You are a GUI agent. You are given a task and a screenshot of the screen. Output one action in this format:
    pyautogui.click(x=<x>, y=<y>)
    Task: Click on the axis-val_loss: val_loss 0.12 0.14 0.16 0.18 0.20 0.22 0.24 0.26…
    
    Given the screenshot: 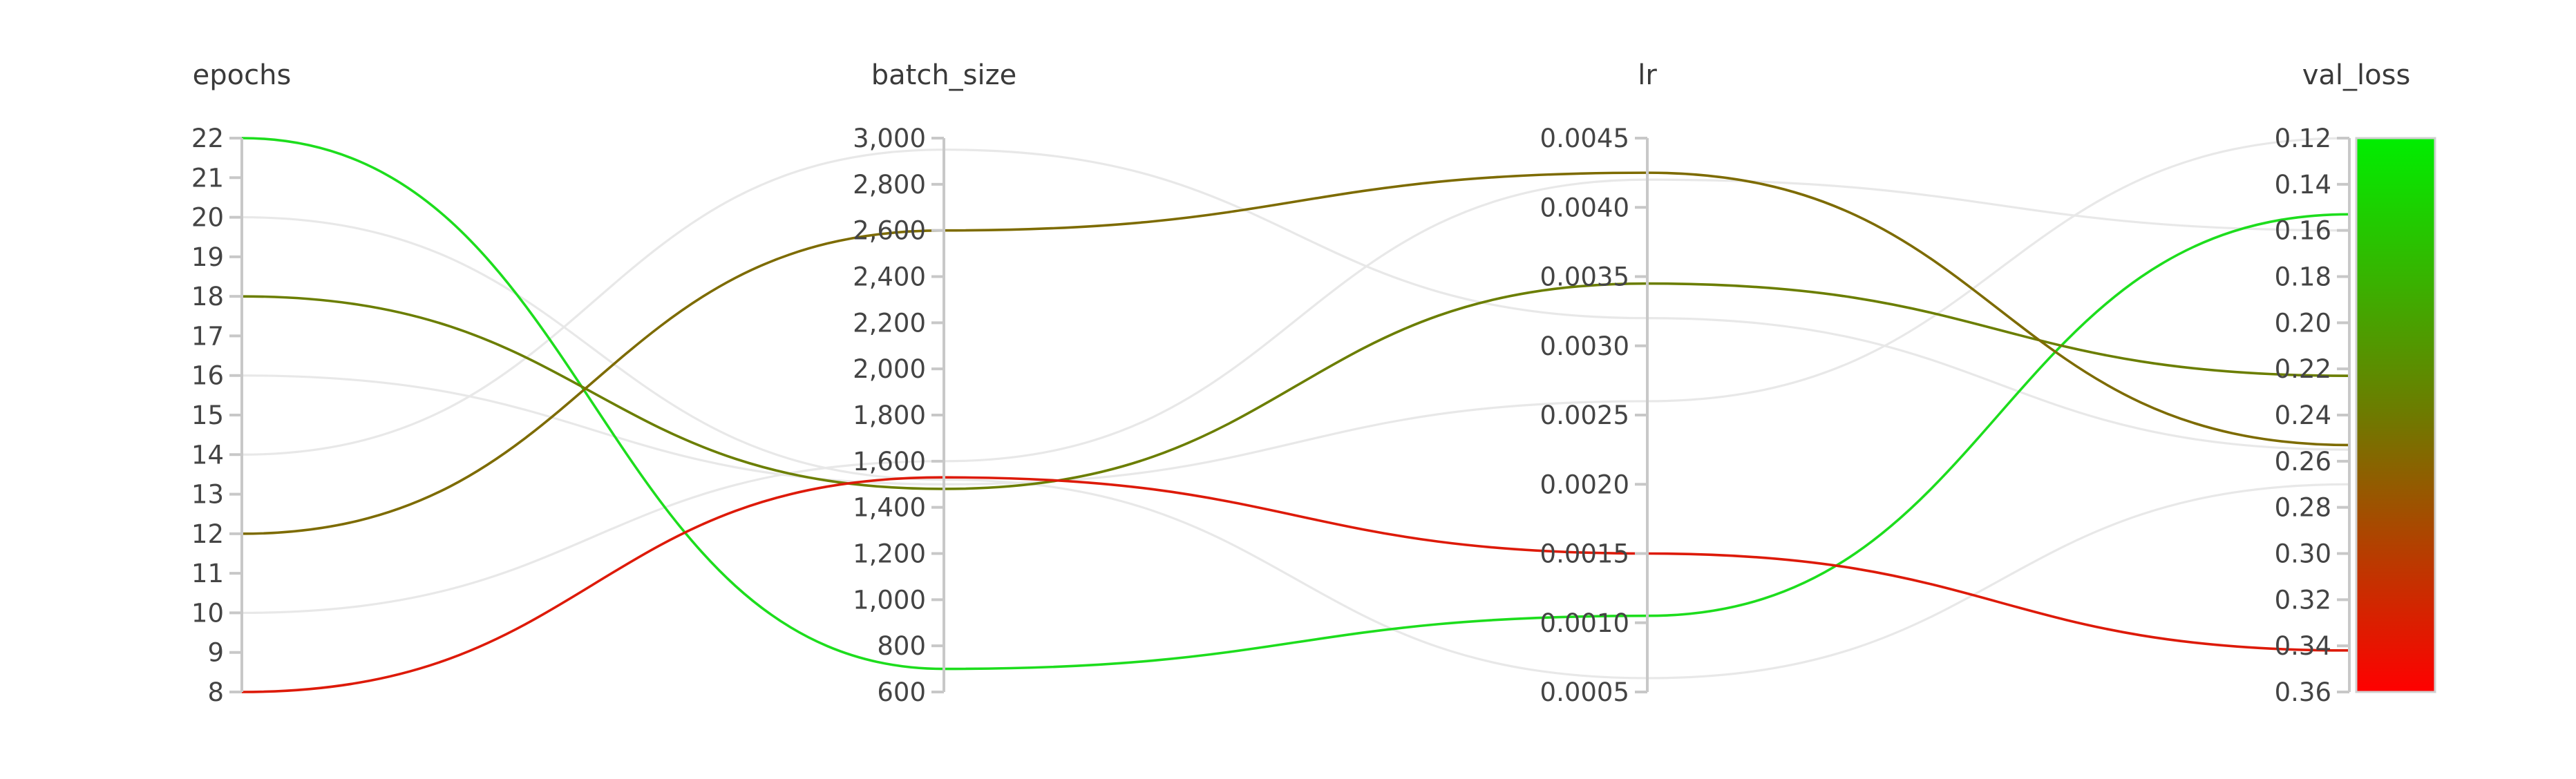 What is the action you would take?
    pyautogui.click(x=2355, y=383)
    